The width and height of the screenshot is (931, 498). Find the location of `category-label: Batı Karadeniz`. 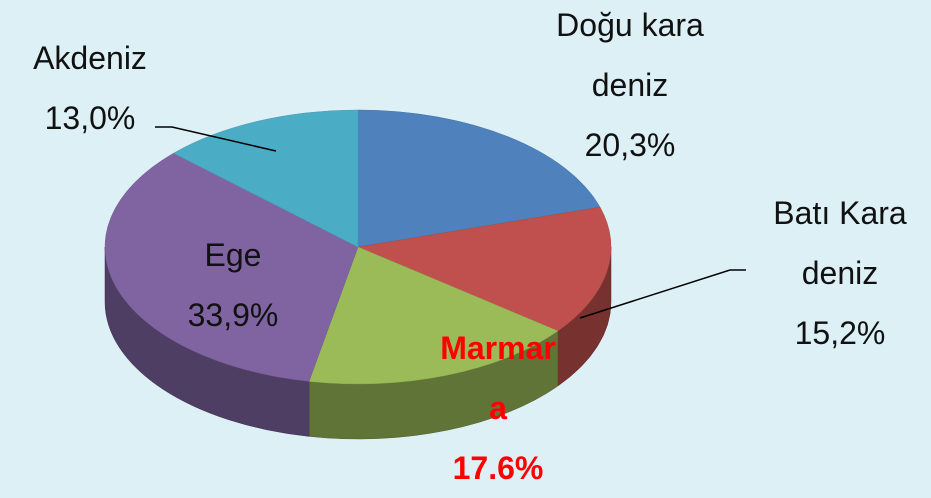

category-label: Batı Karadeniz is located at coordinates (840, 243).